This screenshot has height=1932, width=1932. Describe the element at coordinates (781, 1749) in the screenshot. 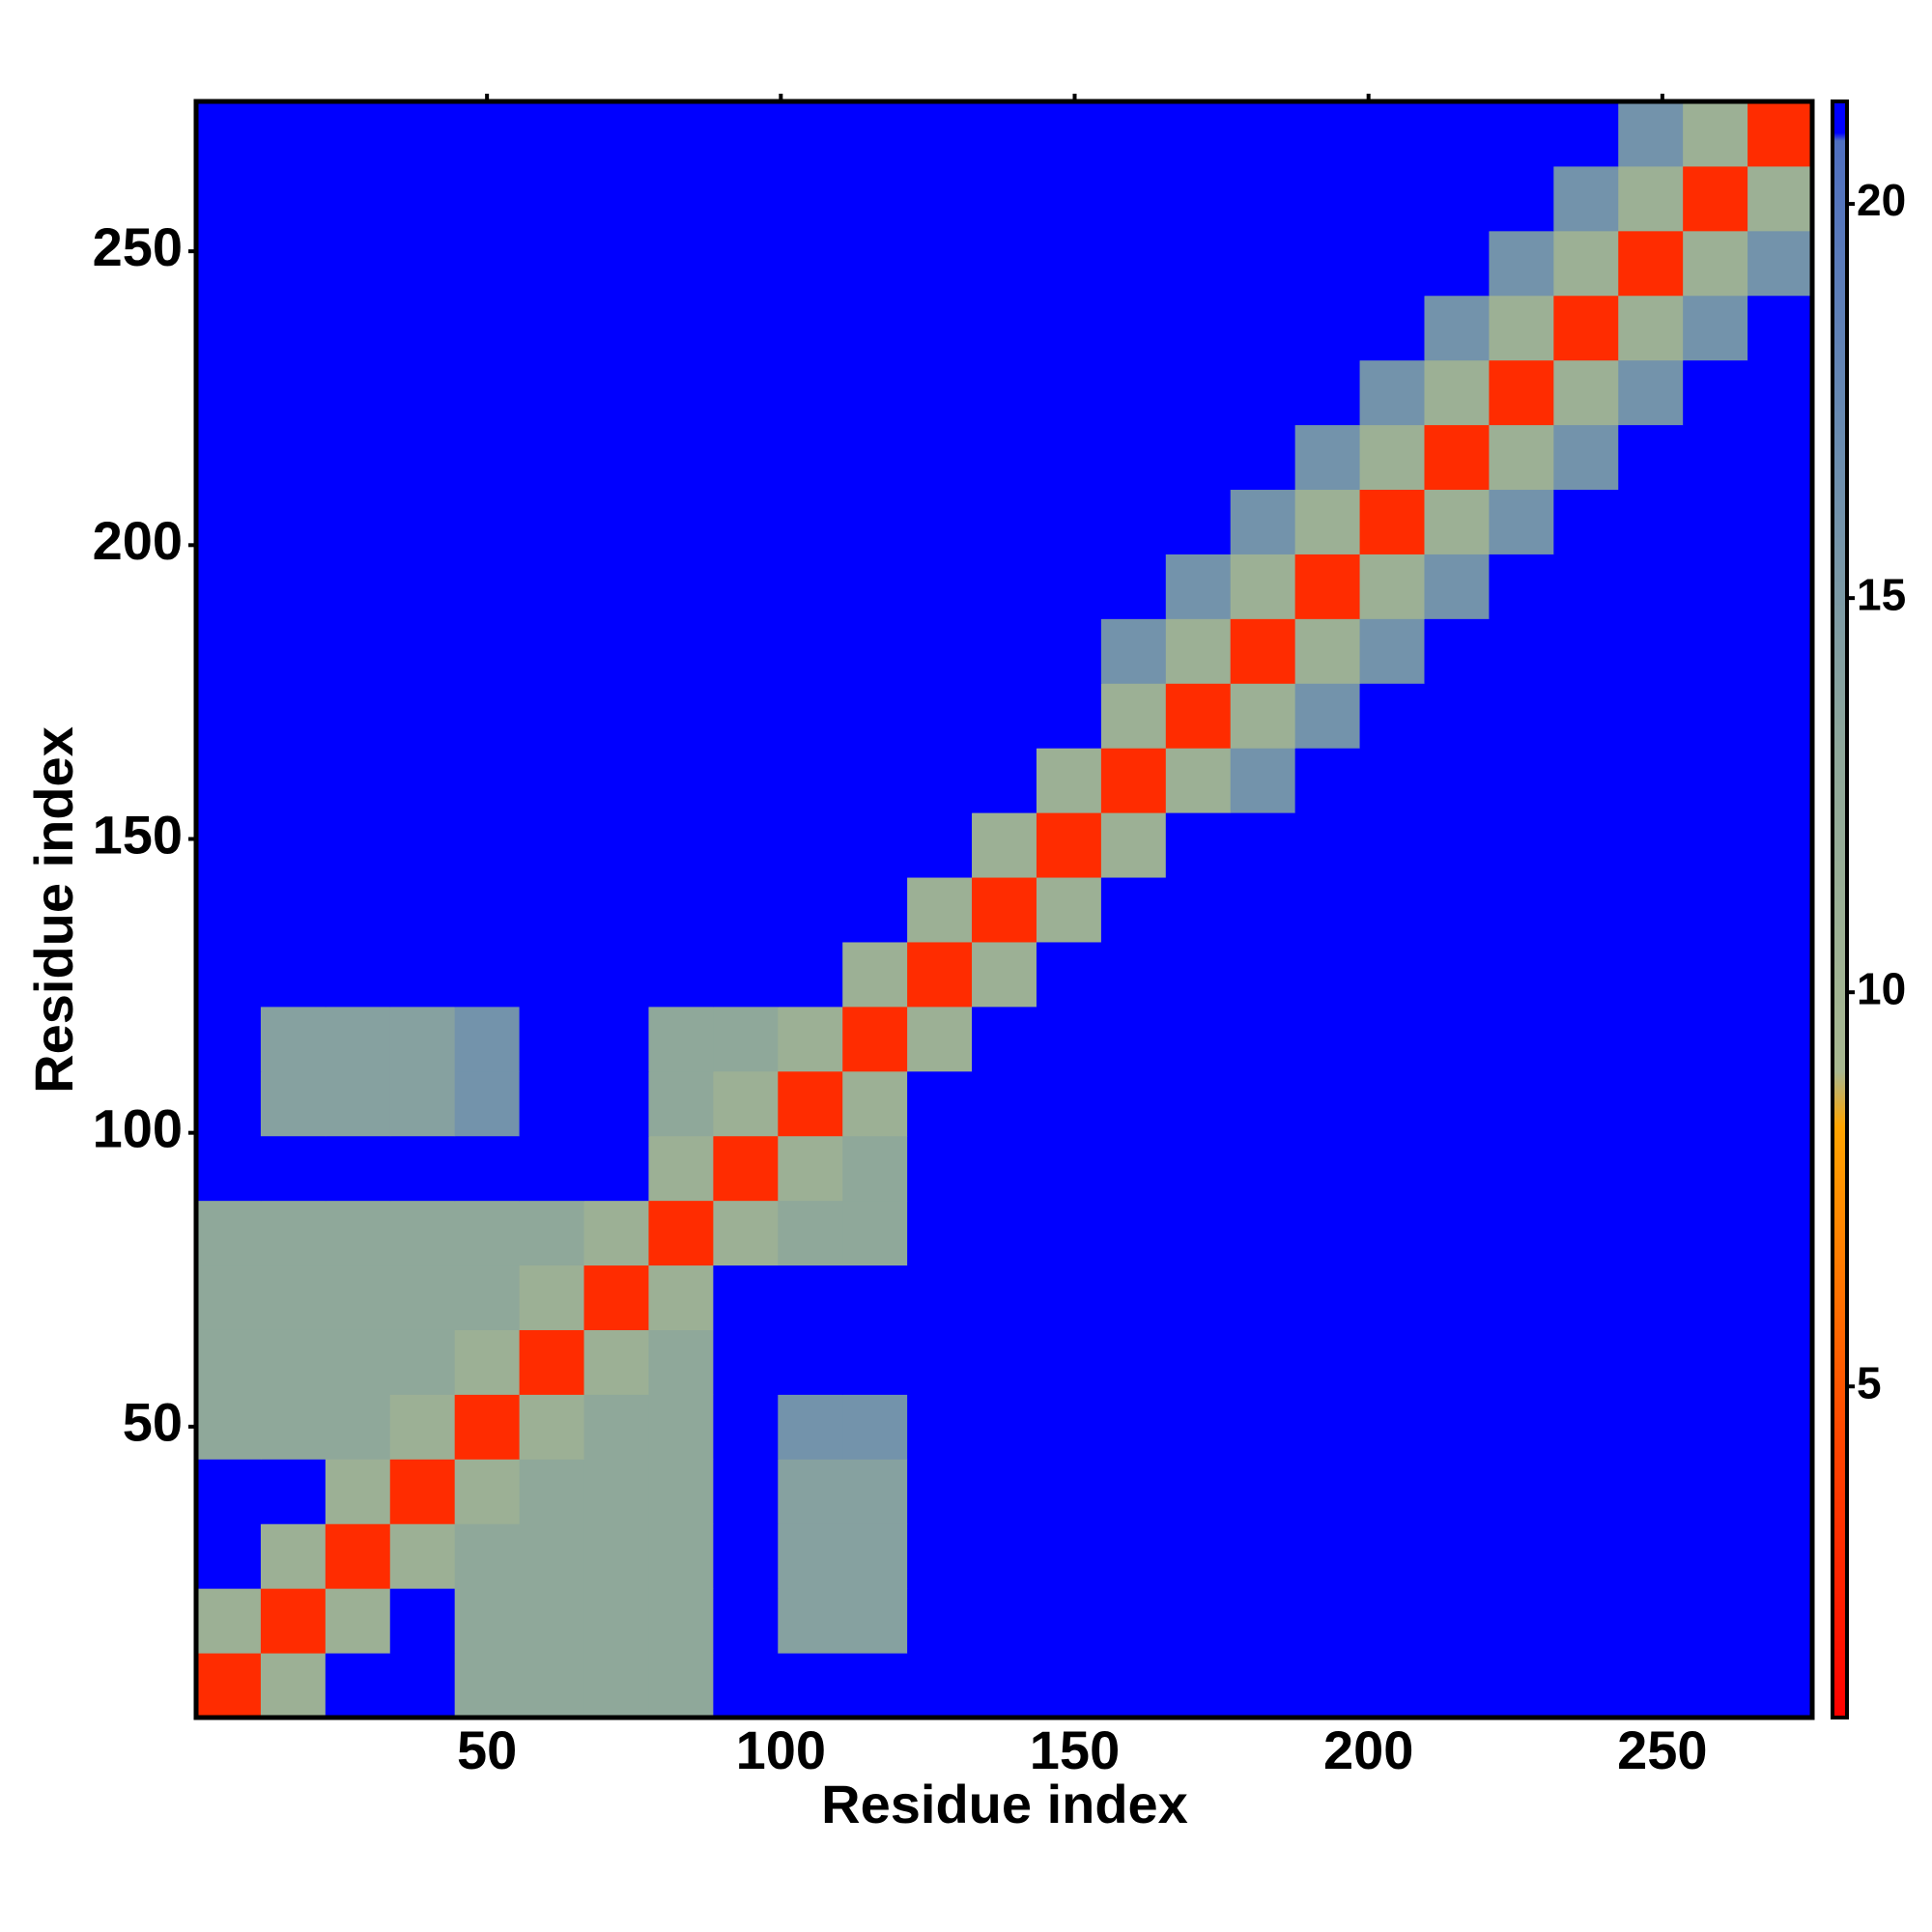

I see `x-tick-label: 100` at that location.